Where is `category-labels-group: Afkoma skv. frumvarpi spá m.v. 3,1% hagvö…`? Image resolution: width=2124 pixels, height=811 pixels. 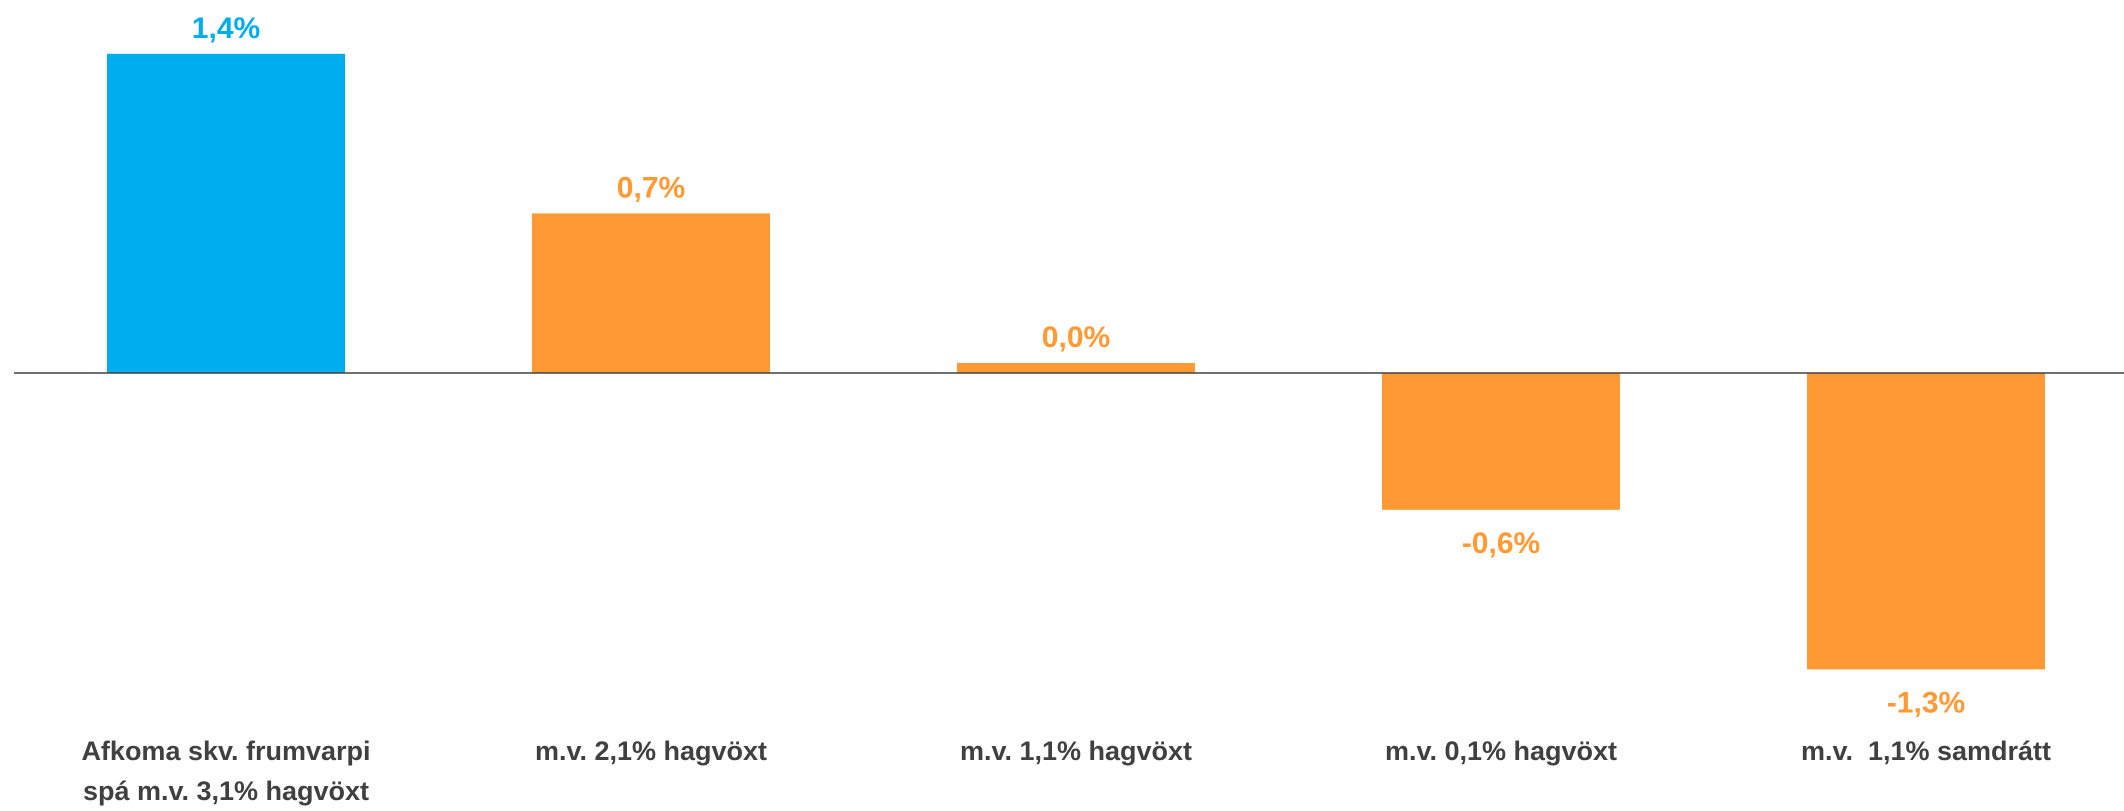 category-labels-group: Afkoma skv. frumvarpi spá m.v. 3,1% hagvö… is located at coordinates (1066, 771).